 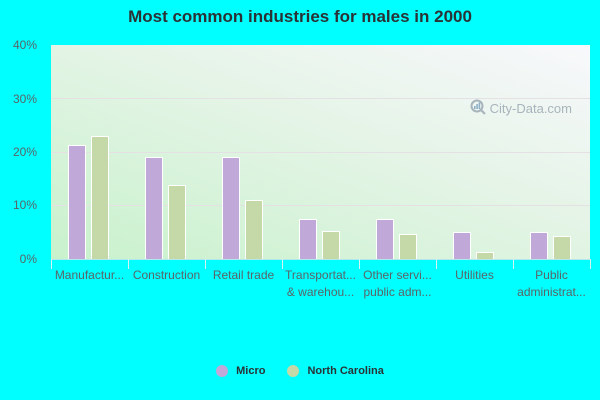 I want to click on y-tick-20: 20%, so click(x=24, y=152).